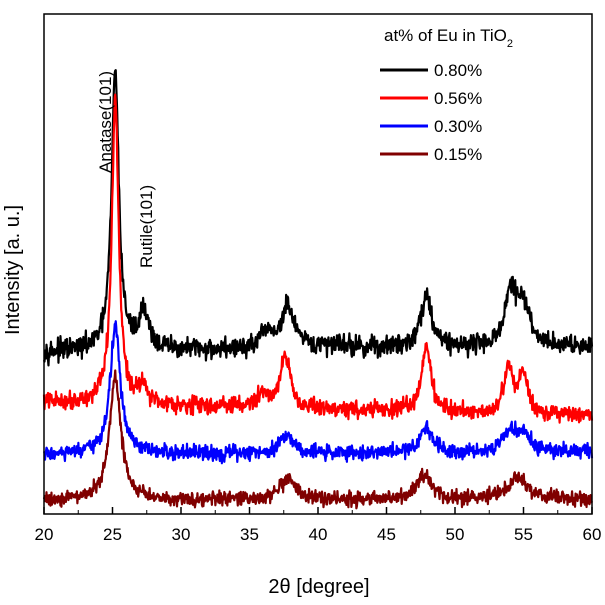 This screenshot has height=605, width=605. What do you see at coordinates (105, 122) in the screenshot?
I see `annotation-anatase: Anatase(101)` at bounding box center [105, 122].